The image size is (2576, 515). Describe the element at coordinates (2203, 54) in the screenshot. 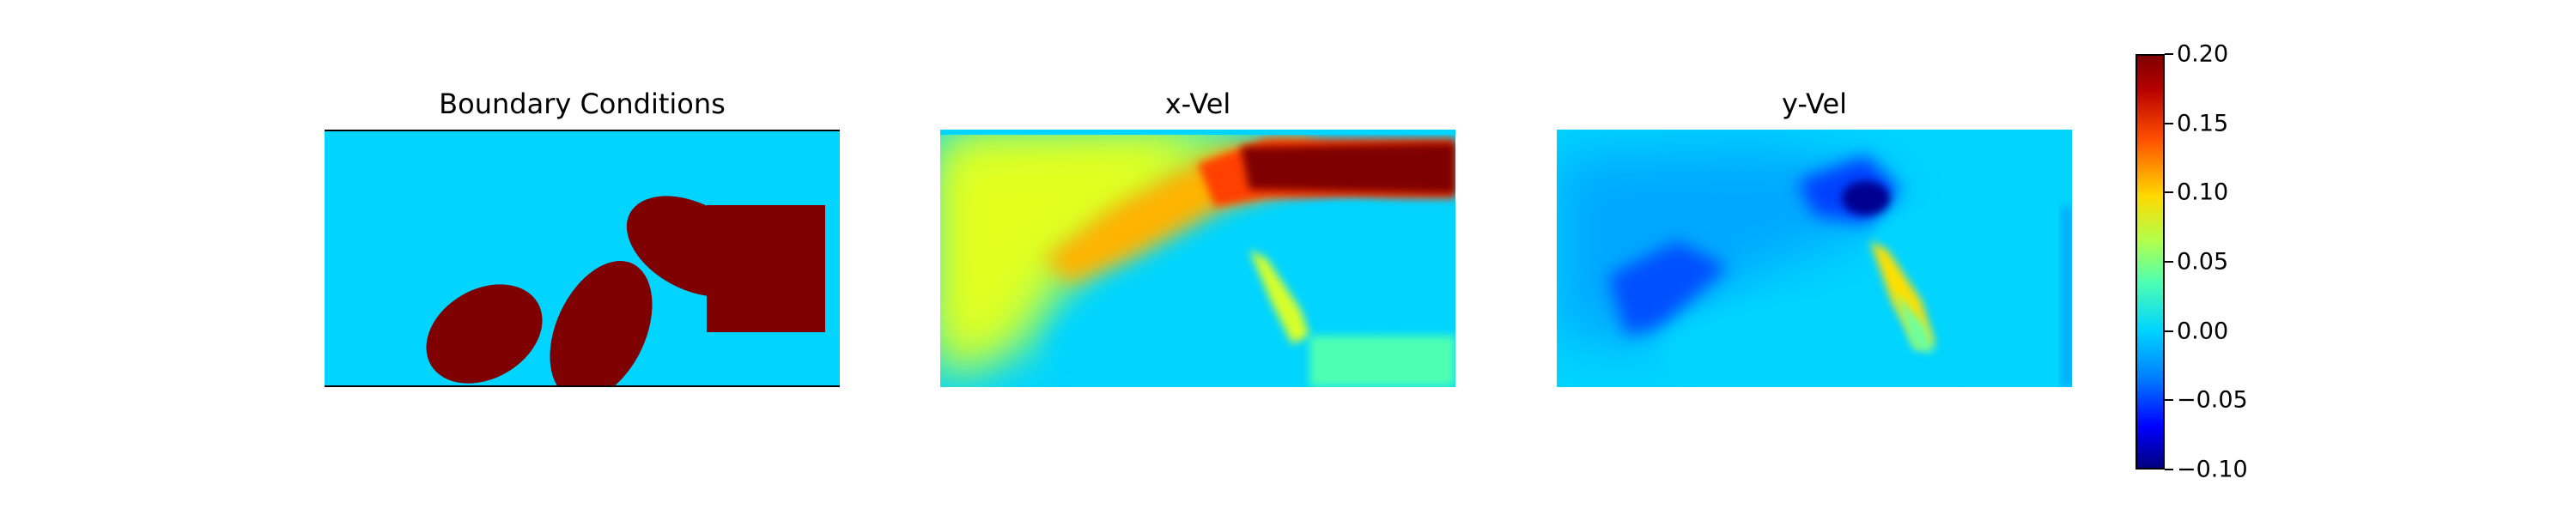

I see `colorbar-tick-label: 0.20` at that location.